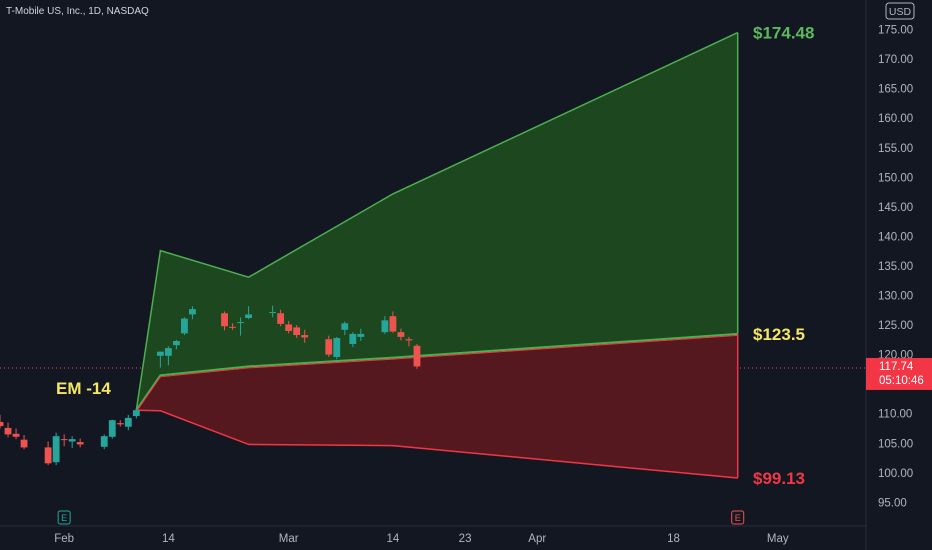 This screenshot has height=550, width=932. What do you see at coordinates (895, 237) in the screenshot?
I see `y-tick-label: 140.00` at bounding box center [895, 237].